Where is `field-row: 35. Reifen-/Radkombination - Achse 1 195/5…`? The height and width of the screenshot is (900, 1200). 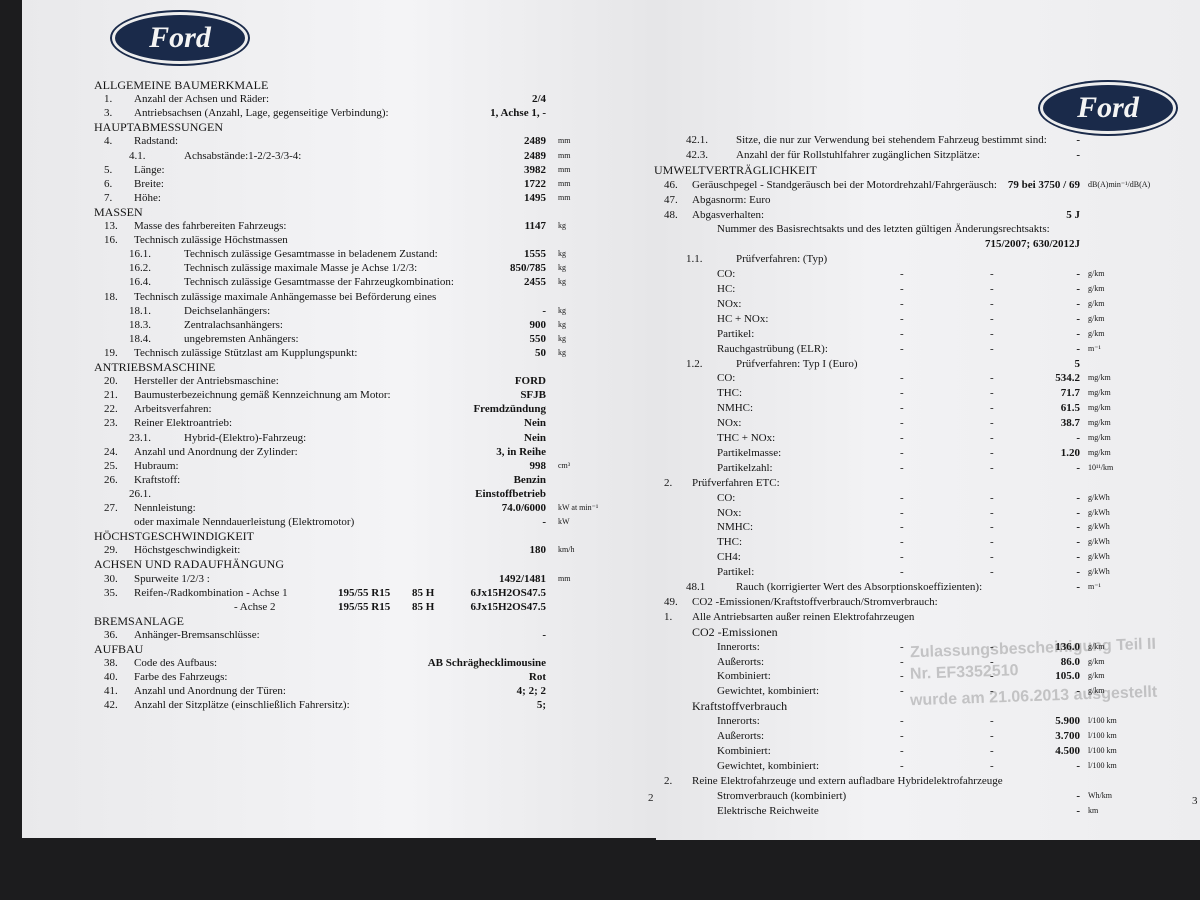
field-row: 35. Reifen-/Radkombination - Achse 1 195/5… is located at coordinates (600, 593).